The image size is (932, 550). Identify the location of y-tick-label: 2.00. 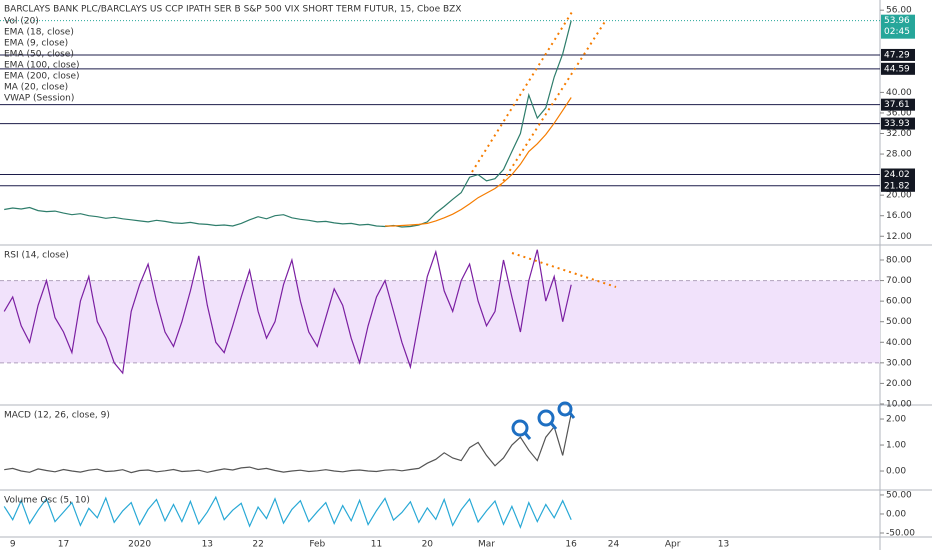
(896, 420).